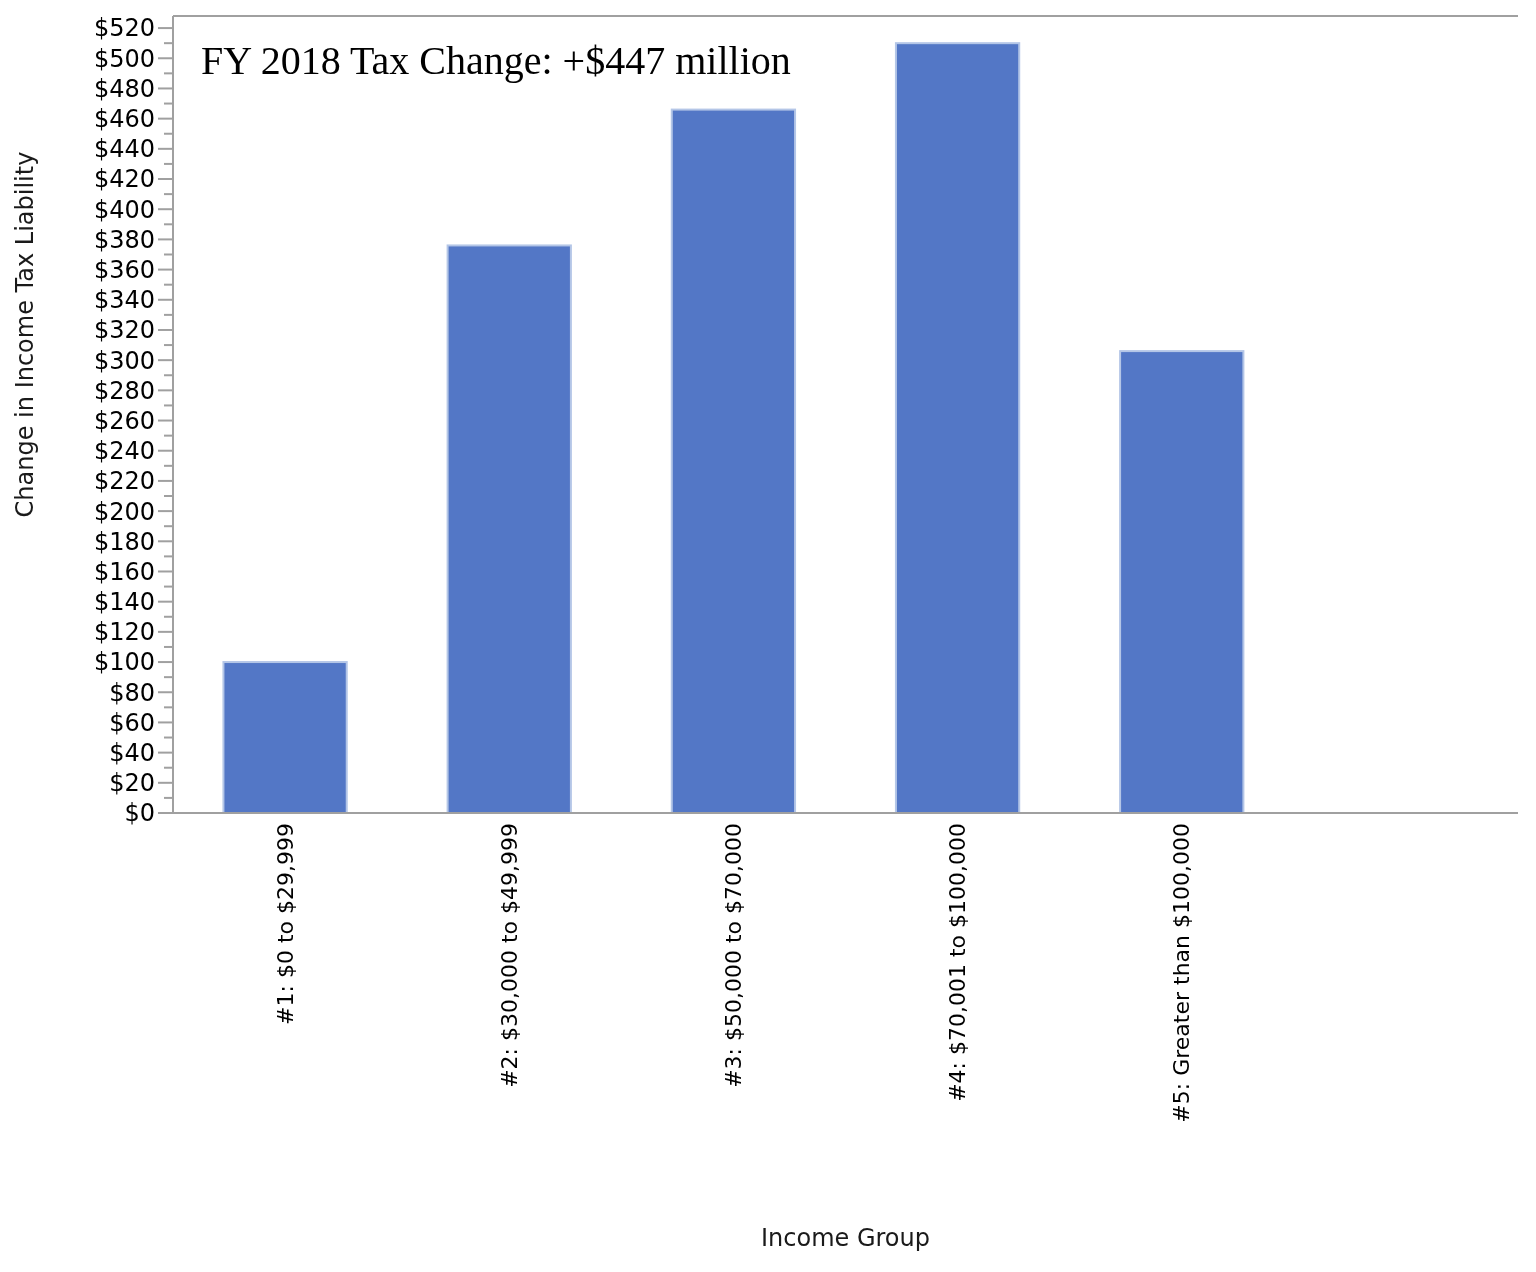 The width and height of the screenshot is (1536, 1272). Describe the element at coordinates (124, 330) in the screenshot. I see `y-tick-label: $320` at that location.